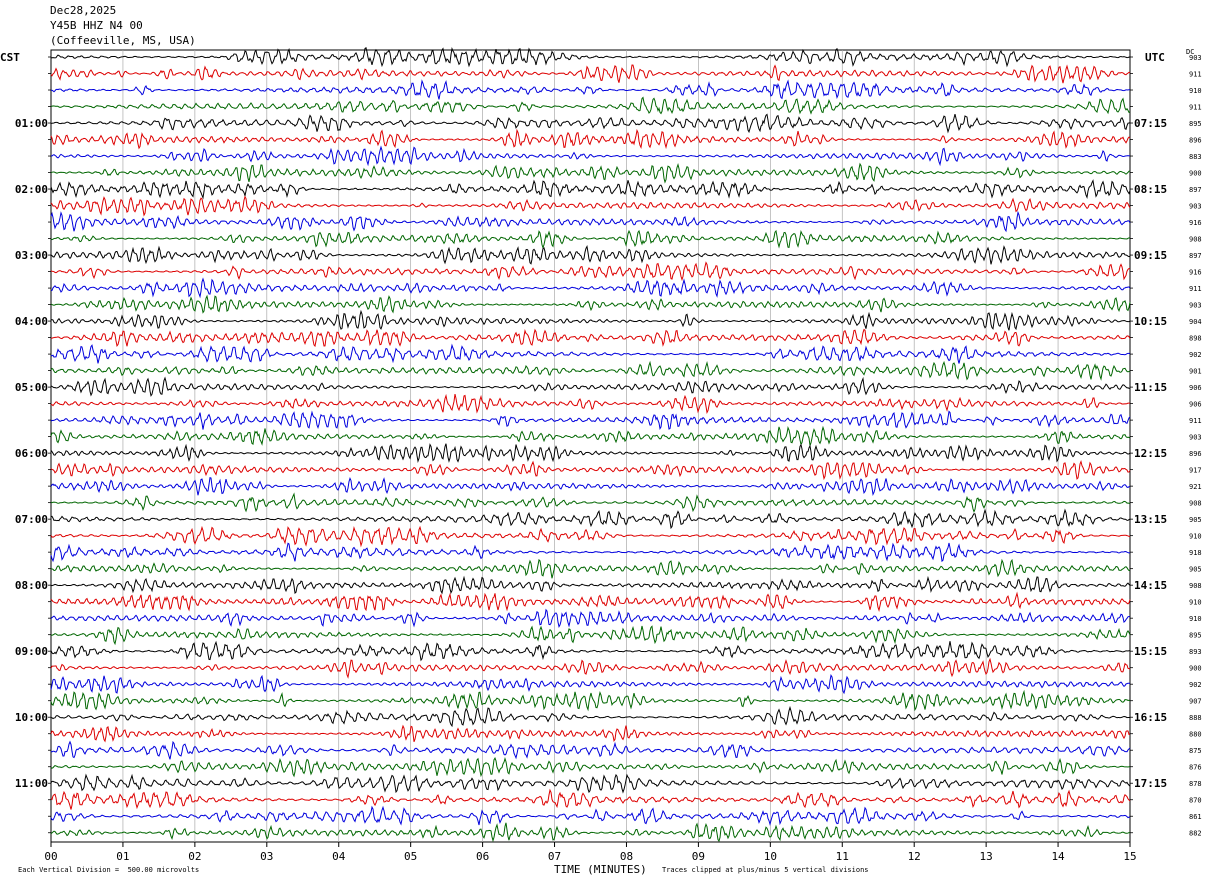 The image size is (1210, 886). What do you see at coordinates (1195, 636) in the screenshot?
I see `dc-value-label: 895` at bounding box center [1195, 636].